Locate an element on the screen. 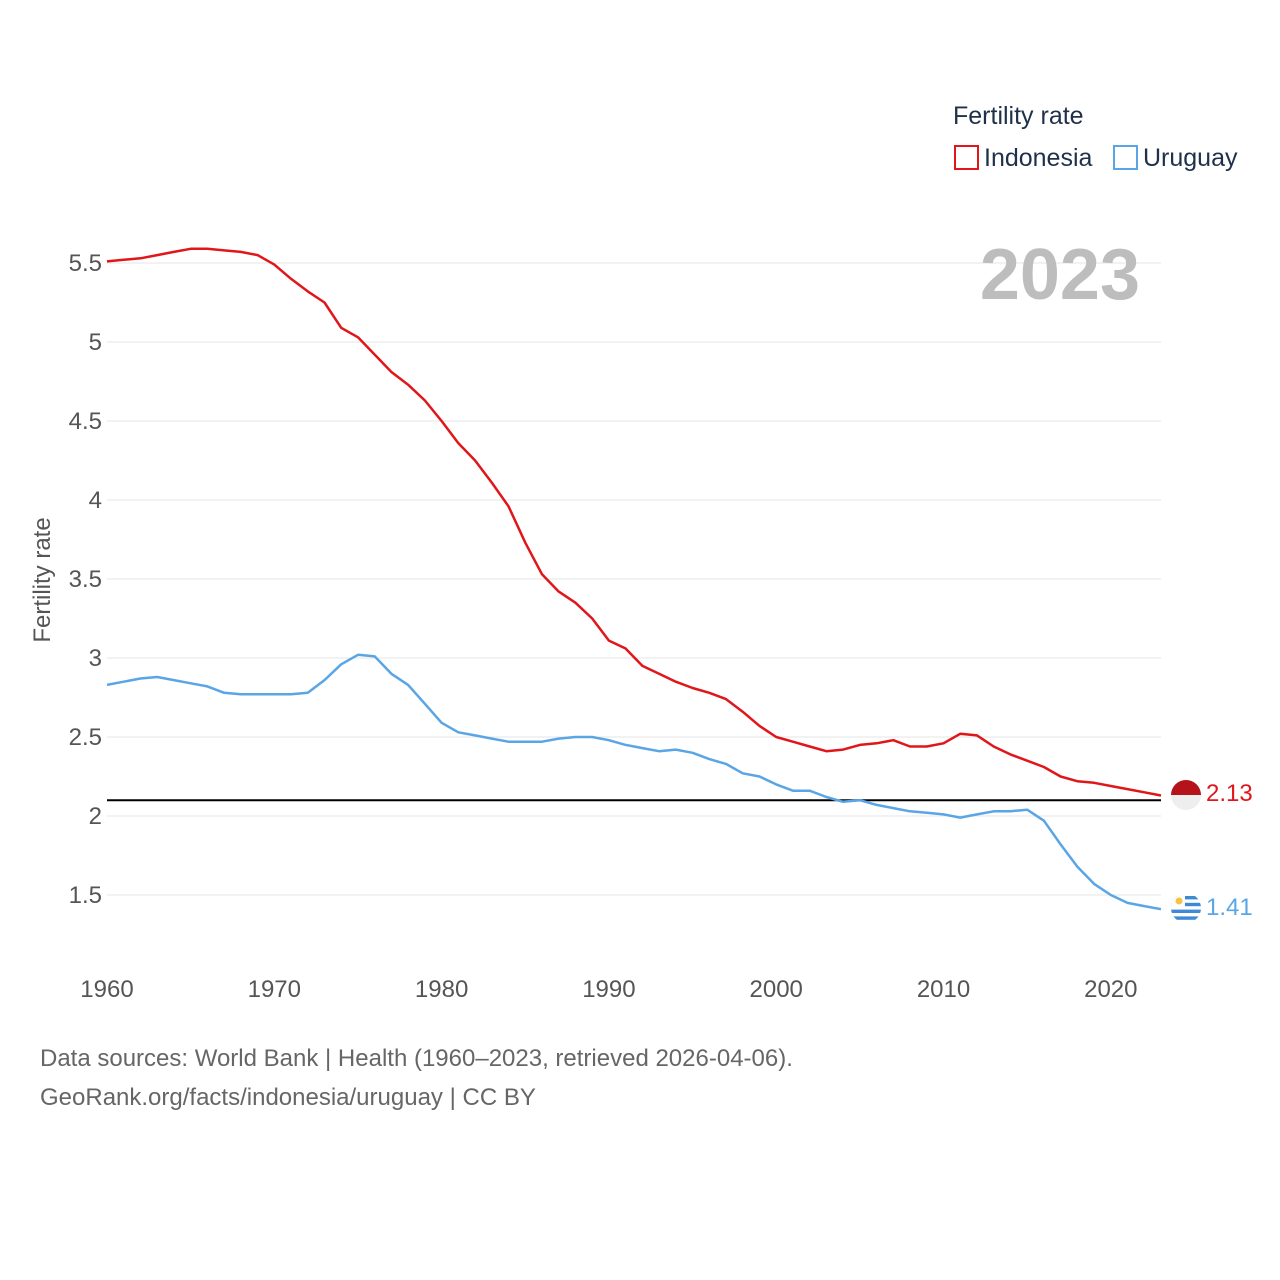  legend-label-uruguay: Uruguay is located at coordinates (1190, 158).